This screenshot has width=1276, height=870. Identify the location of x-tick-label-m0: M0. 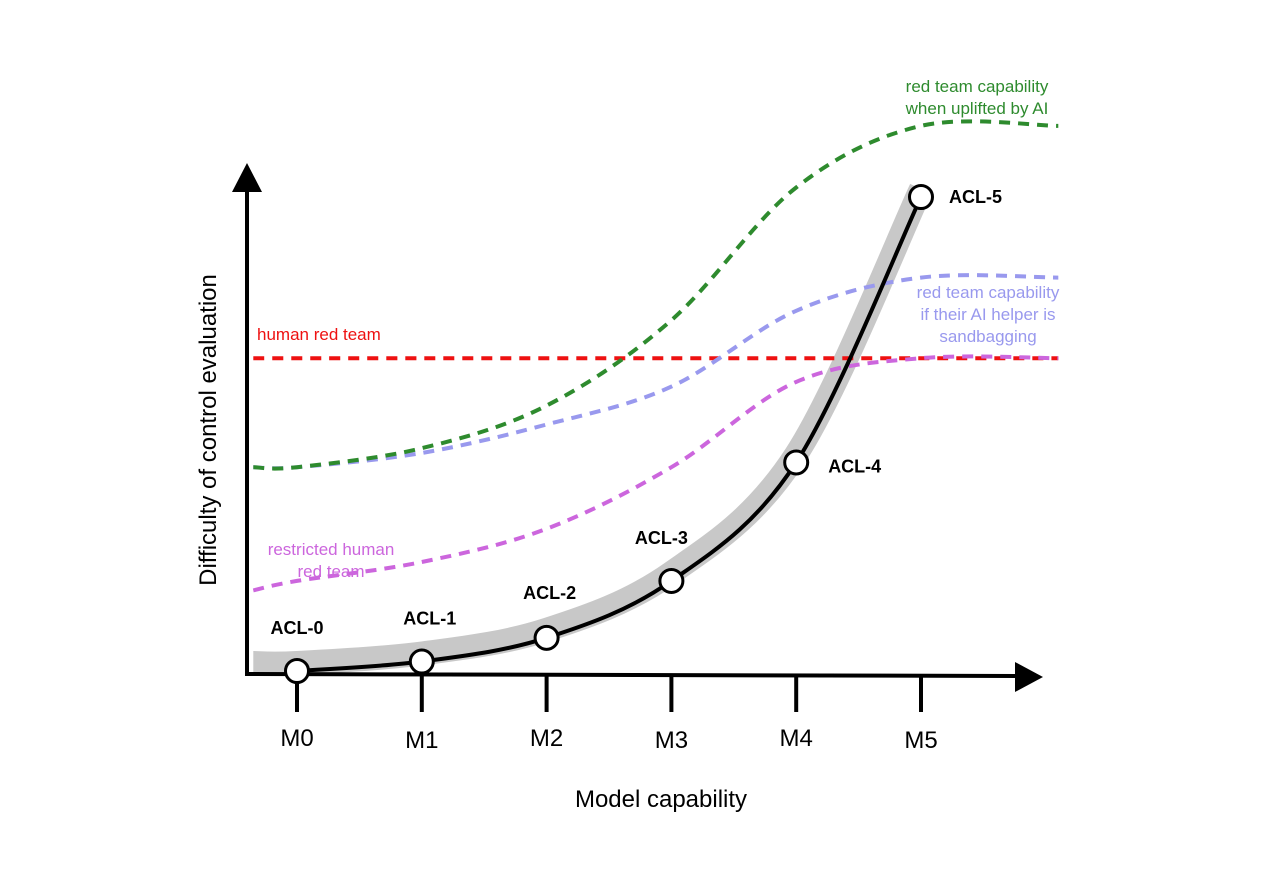
(296, 738).